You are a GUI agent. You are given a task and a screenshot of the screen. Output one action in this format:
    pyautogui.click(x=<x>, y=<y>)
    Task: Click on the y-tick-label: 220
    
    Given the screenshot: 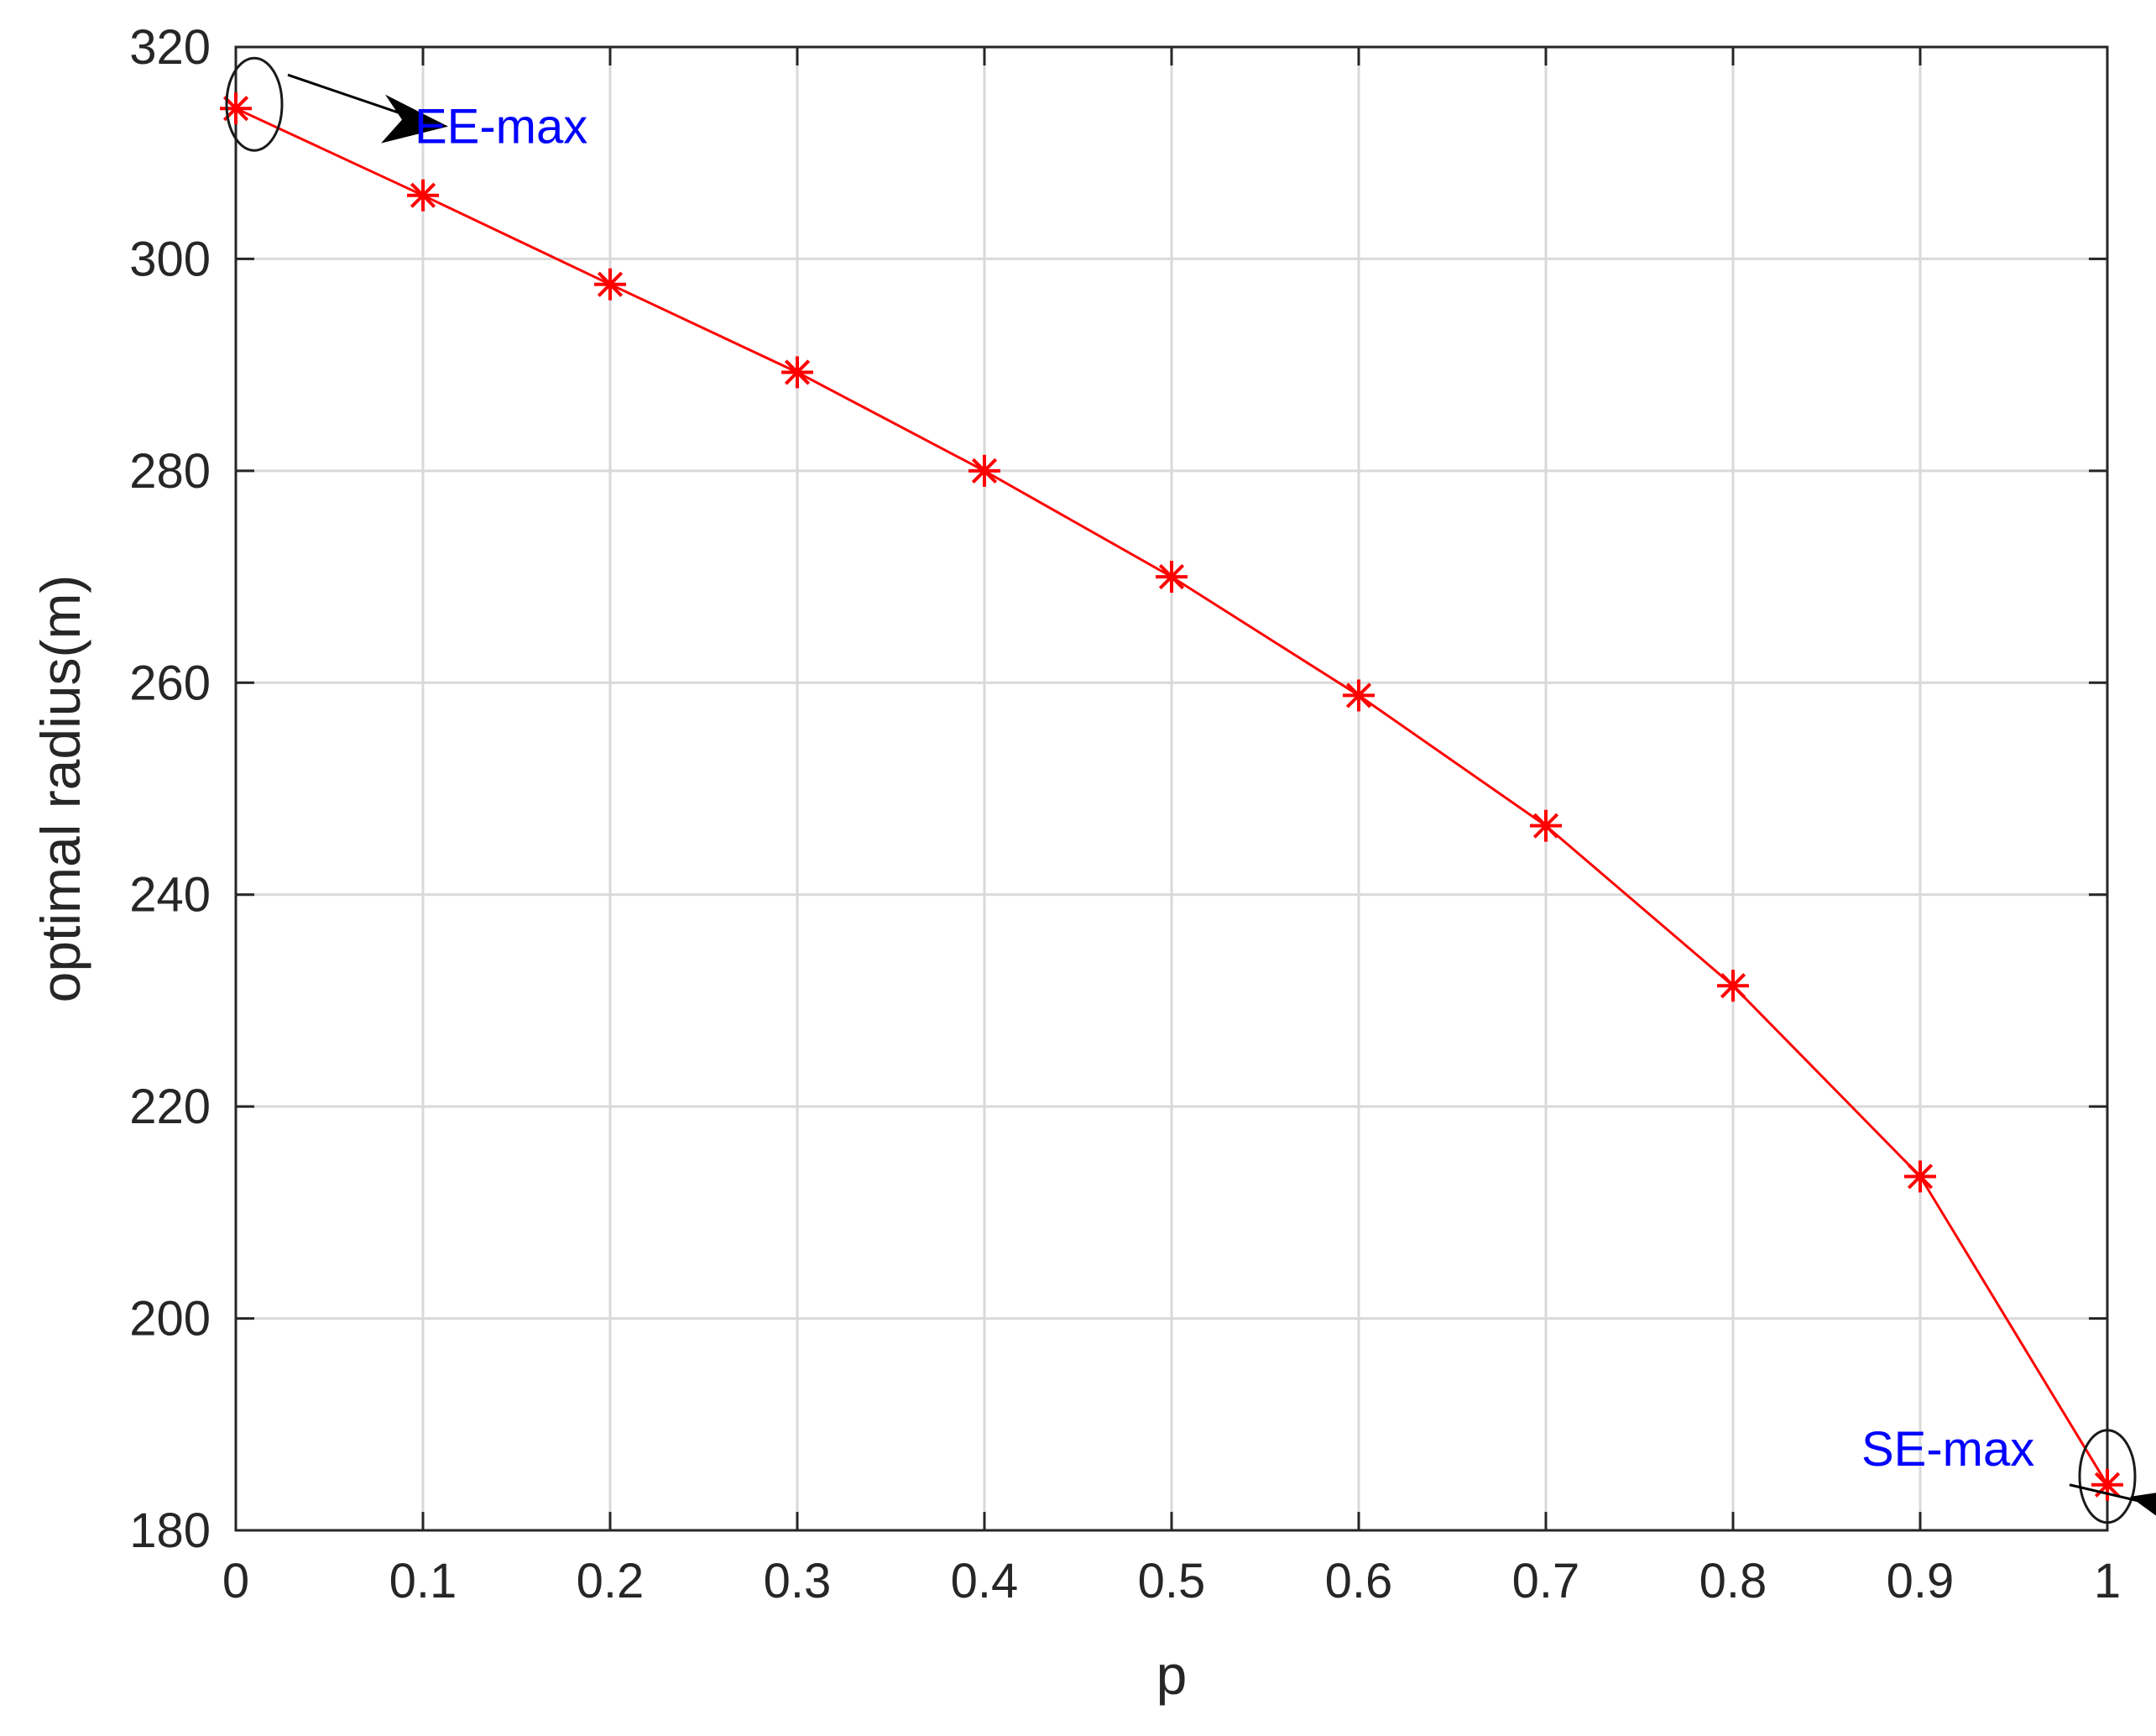 What is the action you would take?
    pyautogui.click(x=170, y=1107)
    